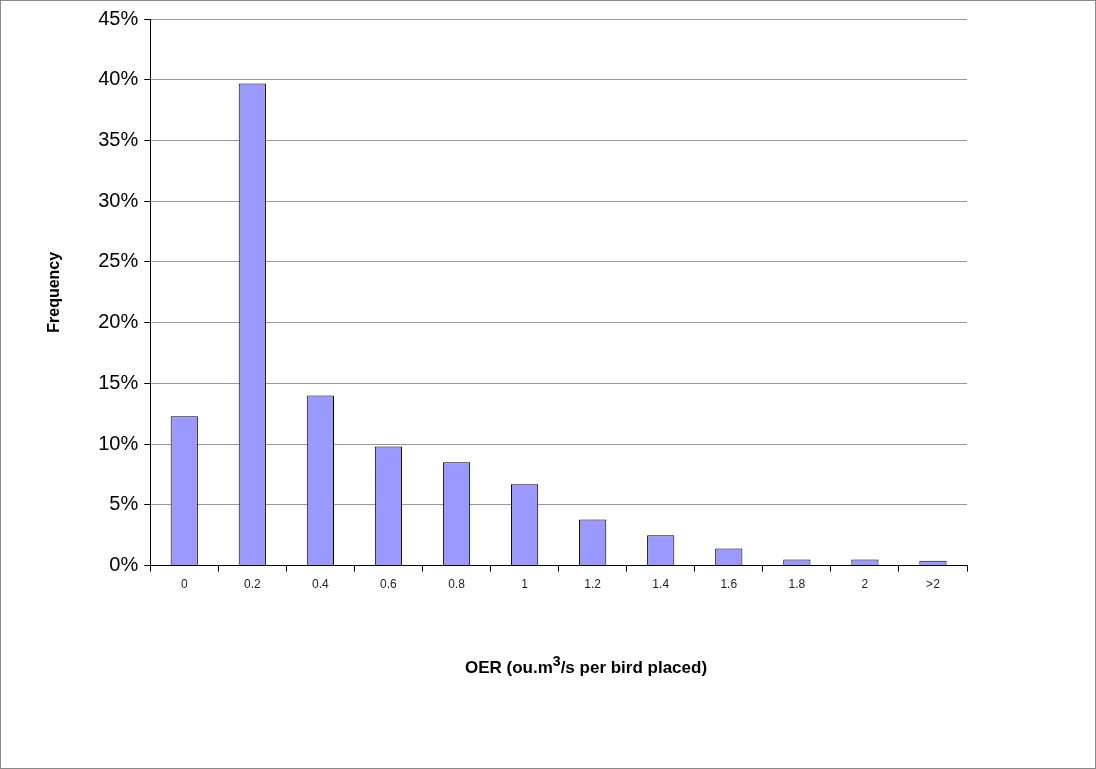 The height and width of the screenshot is (769, 1096). Describe the element at coordinates (321, 584) in the screenshot. I see `x-tick-label: 0.4` at that location.